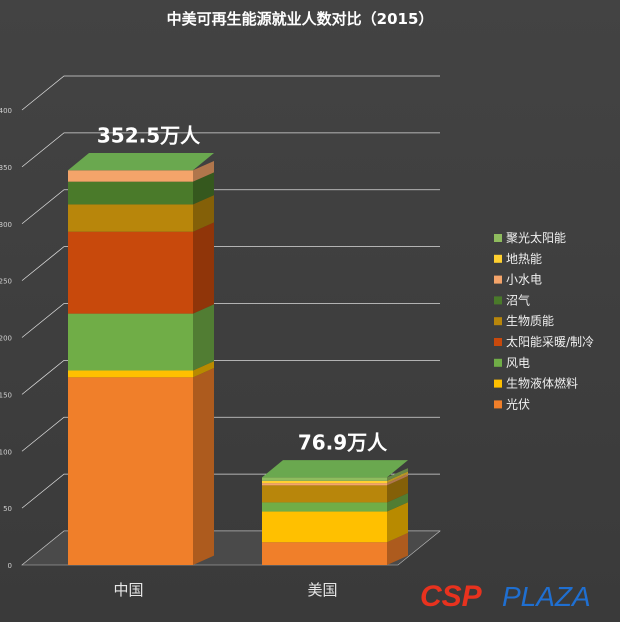 The height and width of the screenshot is (622, 620). Describe the element at coordinates (130, 218) in the screenshot. I see `bar-segment-中国-生物质能` at that location.